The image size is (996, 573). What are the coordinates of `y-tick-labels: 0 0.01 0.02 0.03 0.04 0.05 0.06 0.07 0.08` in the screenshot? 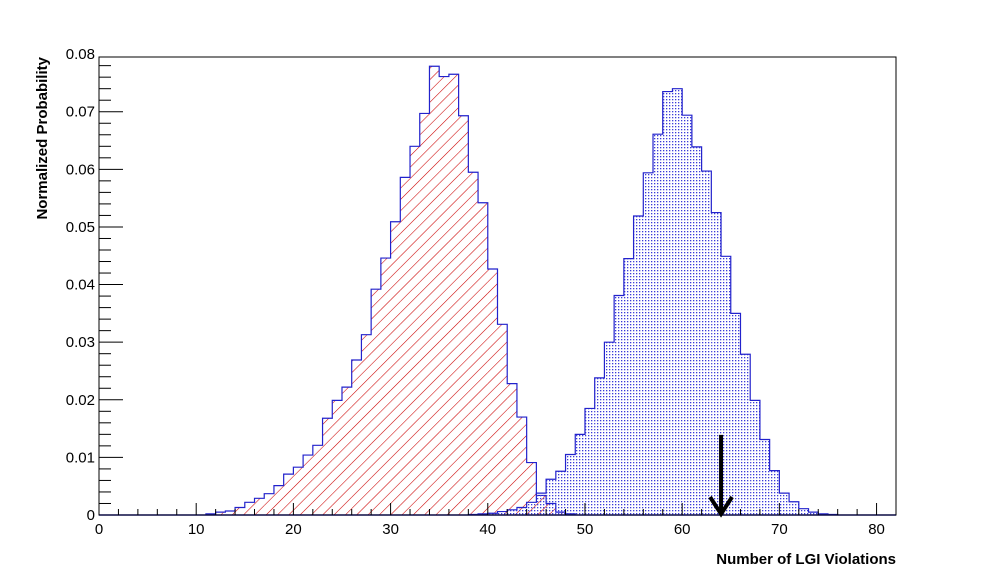 It's located at (80, 285).